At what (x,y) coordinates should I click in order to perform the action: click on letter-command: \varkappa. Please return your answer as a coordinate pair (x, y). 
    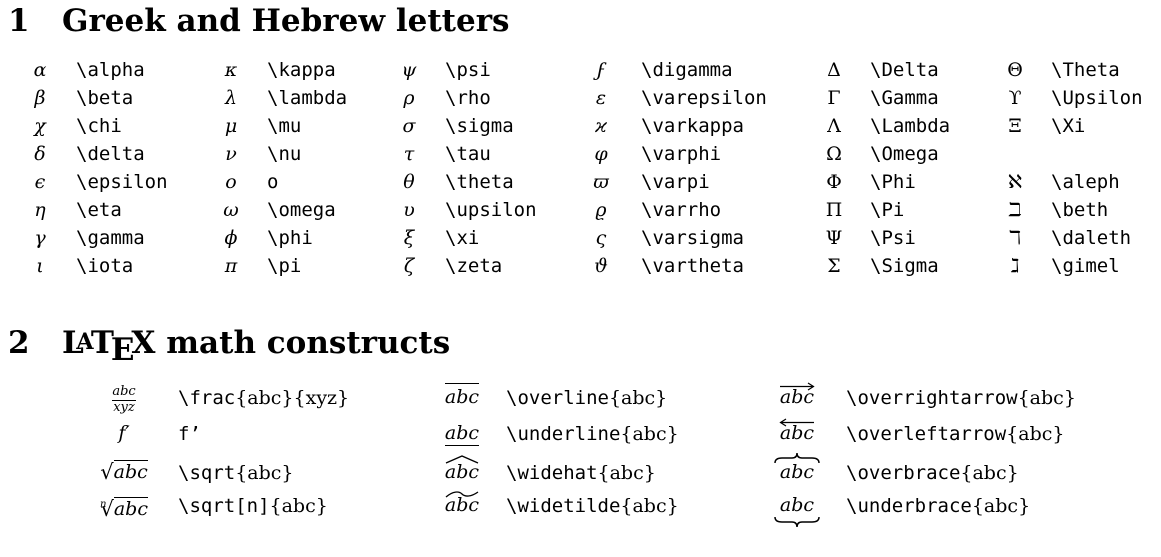
    Looking at the image, I should click on (692, 126).